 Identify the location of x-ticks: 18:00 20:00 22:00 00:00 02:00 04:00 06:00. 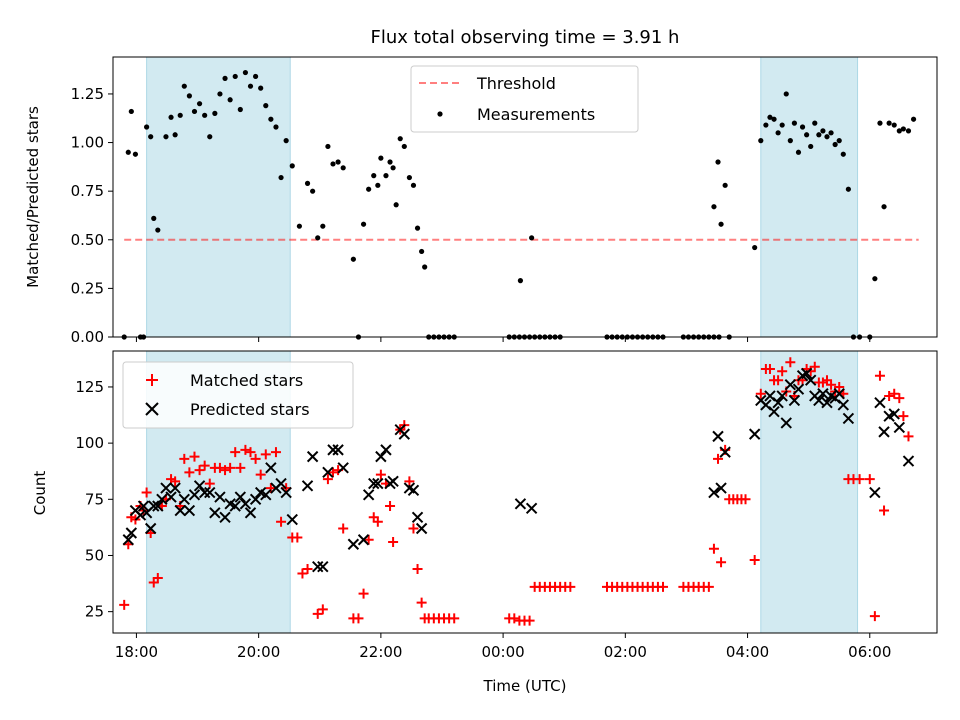
(503, 647).